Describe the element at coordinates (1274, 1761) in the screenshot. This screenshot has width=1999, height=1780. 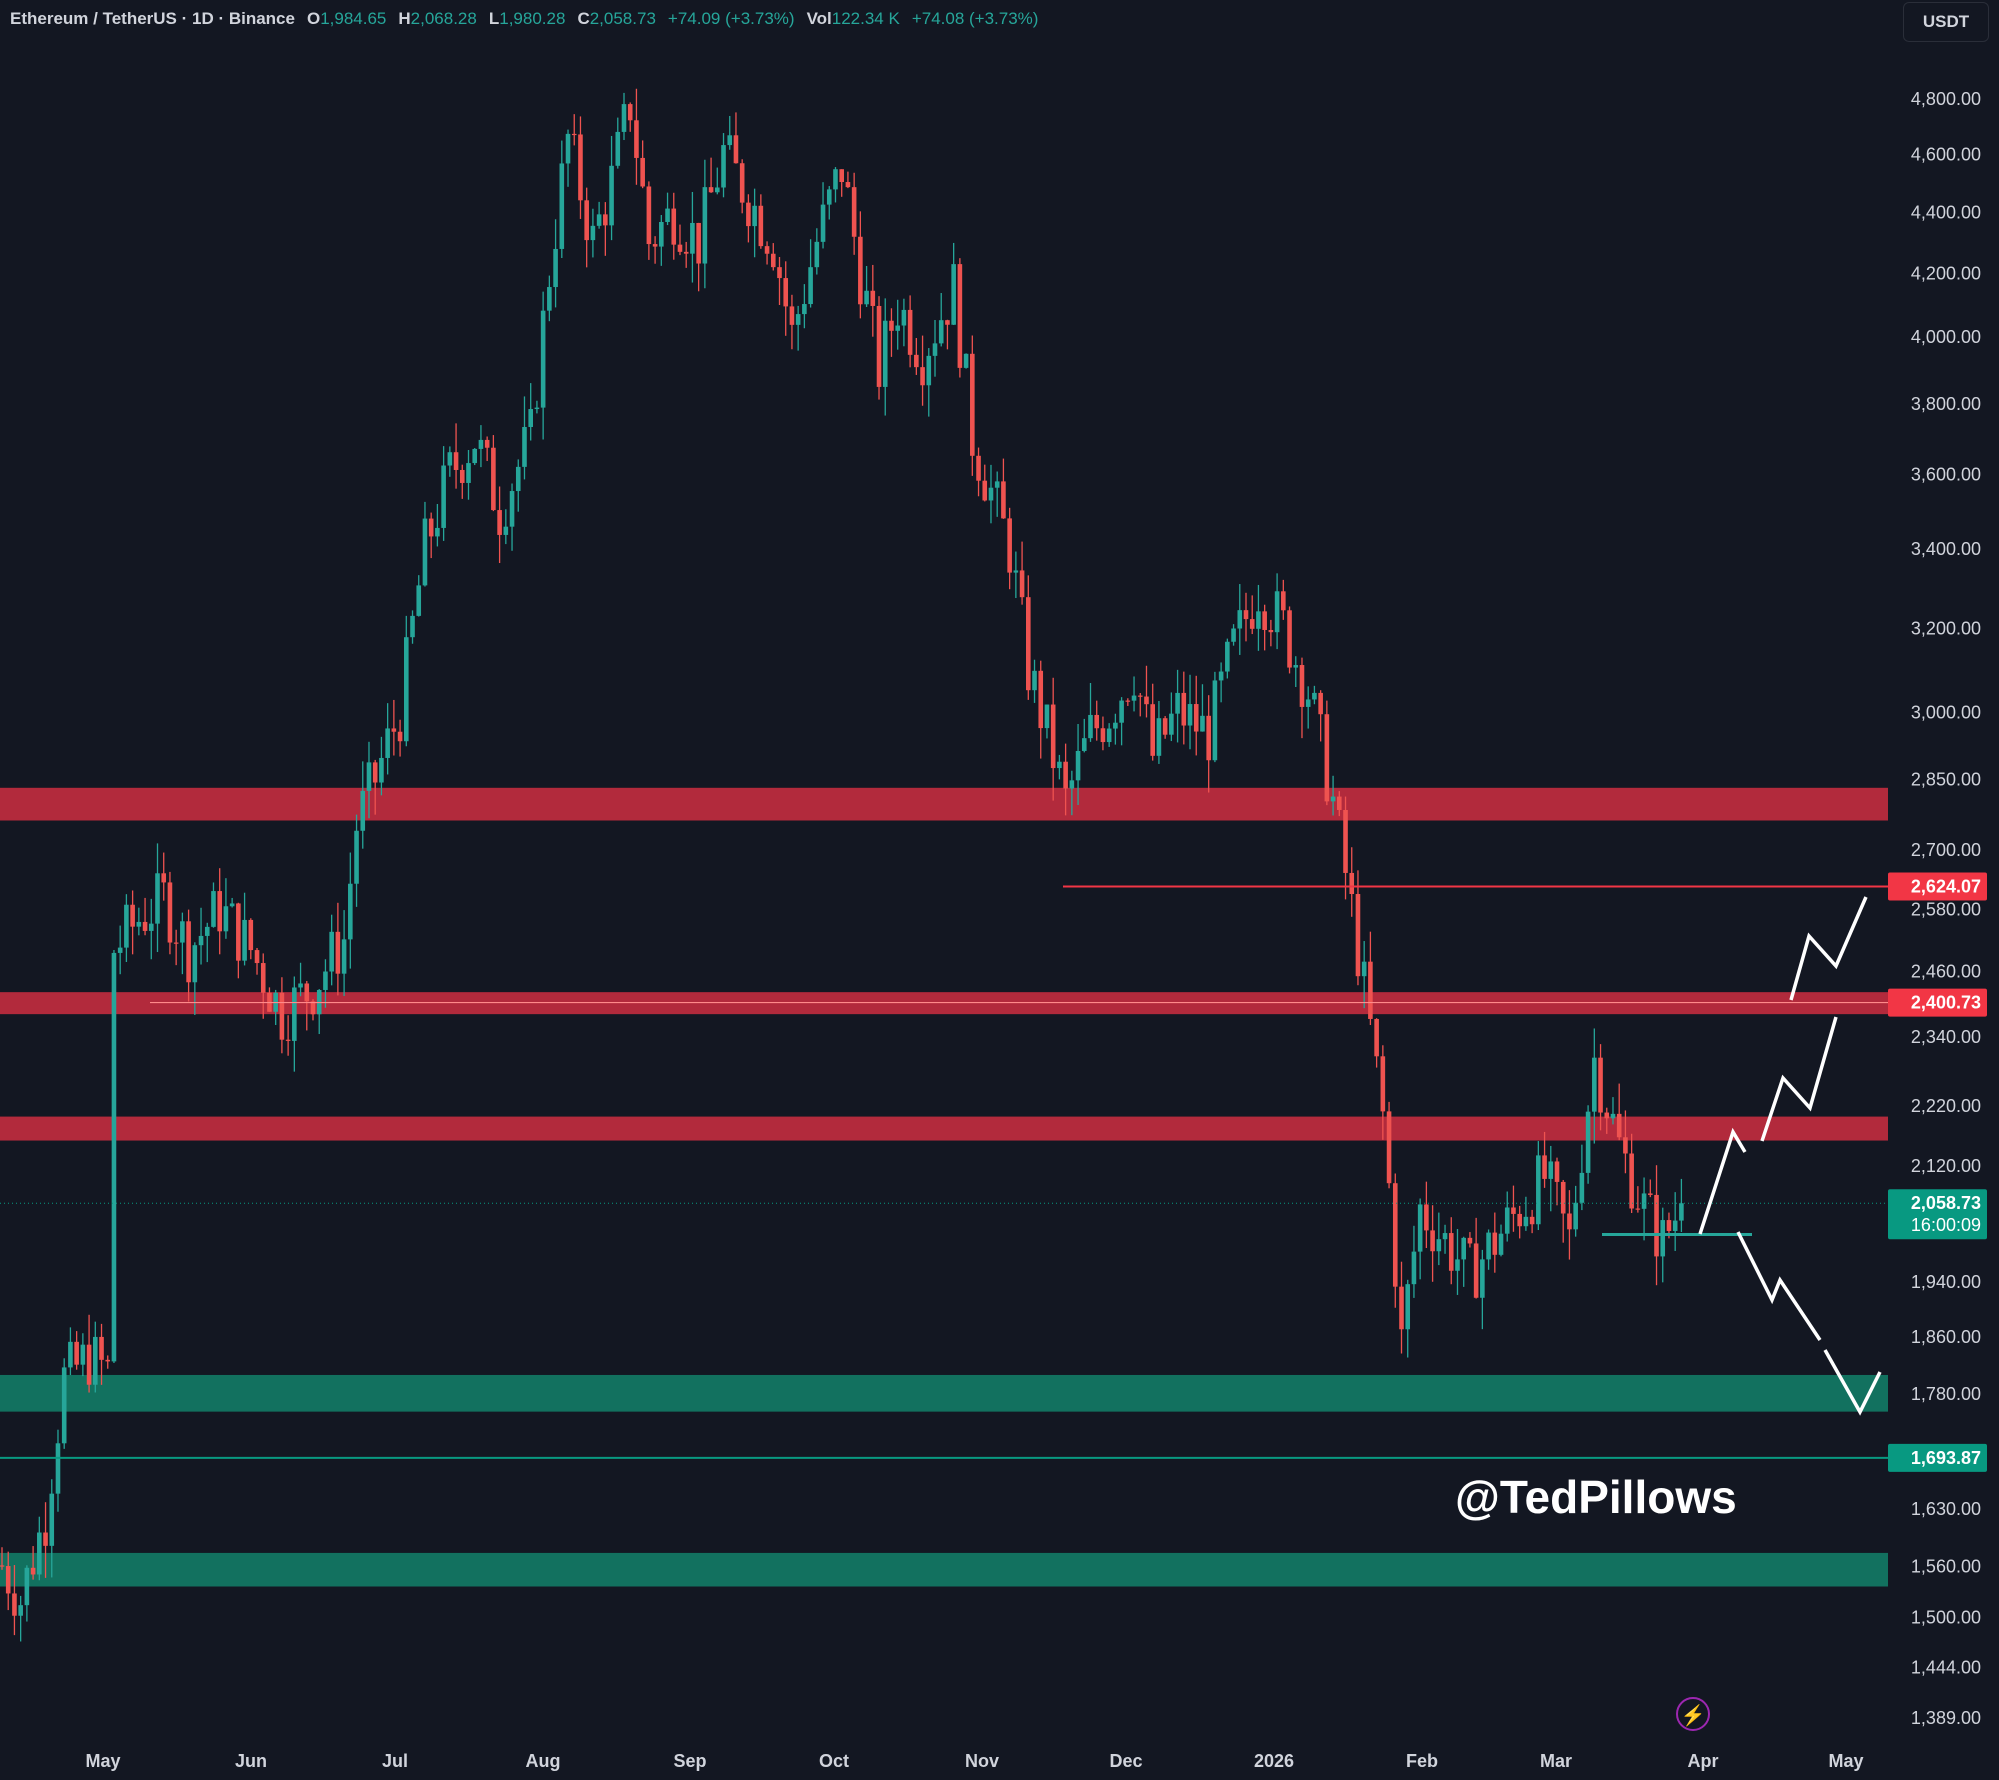
I see `x-tick-label: 2026` at that location.